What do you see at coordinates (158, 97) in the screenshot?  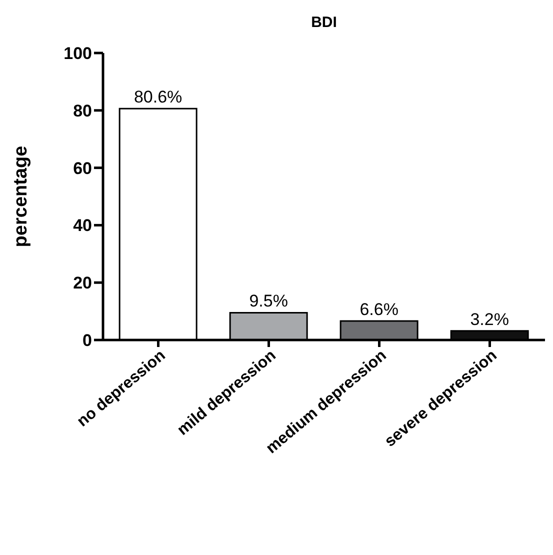 I see `data-label: 80.6%` at bounding box center [158, 97].